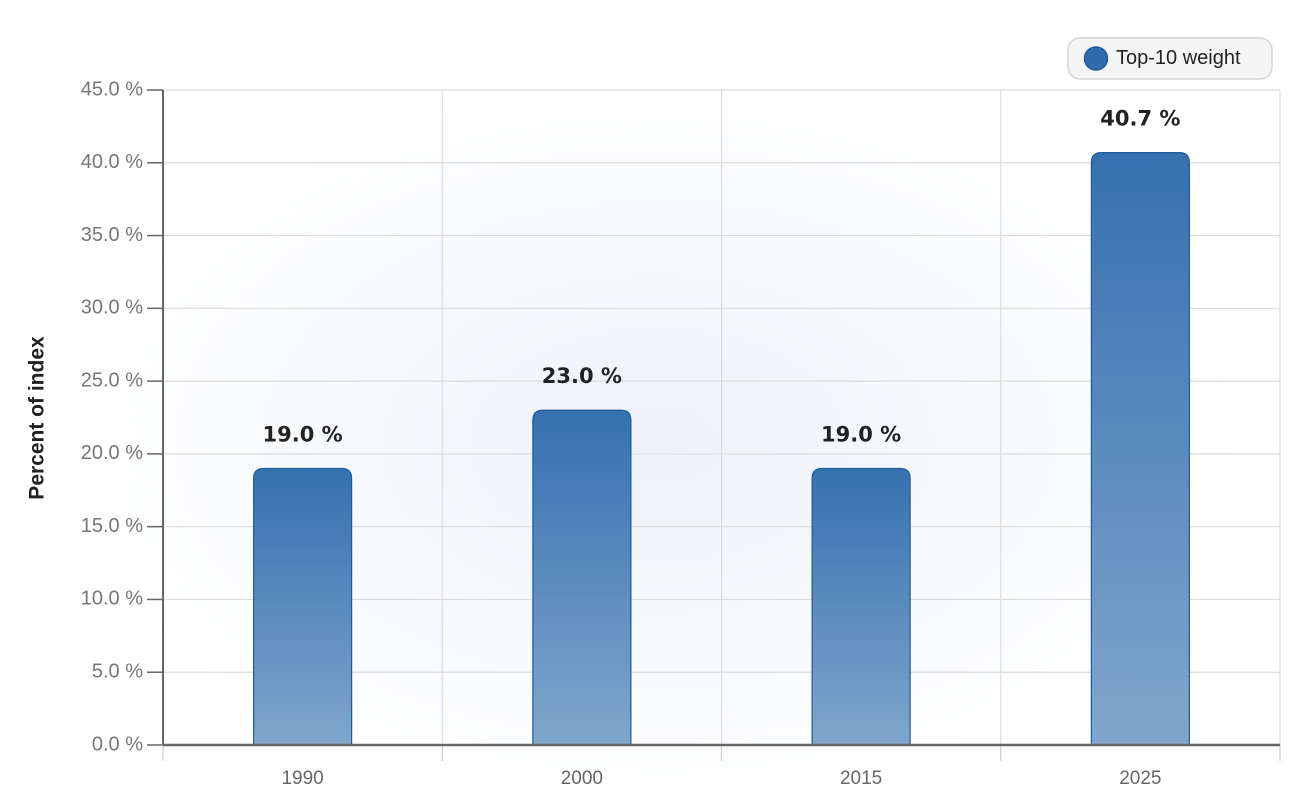 The image size is (1316, 808). I want to click on y-tick-label: 40.0 %, so click(112, 162).